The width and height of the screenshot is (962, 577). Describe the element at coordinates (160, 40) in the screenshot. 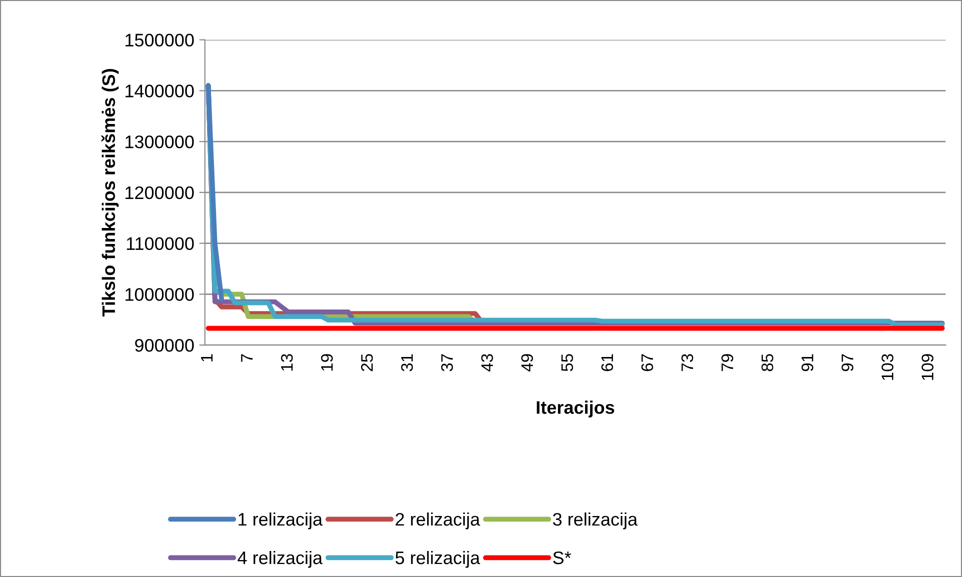

I see `y-tick-label: 1500000` at that location.